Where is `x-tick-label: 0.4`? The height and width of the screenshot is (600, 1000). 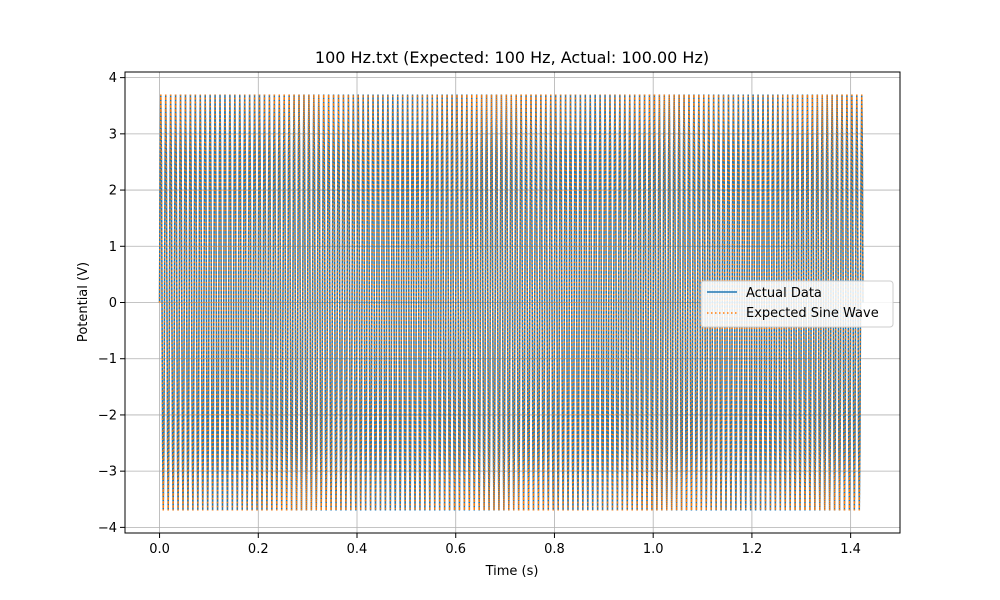 x-tick-label: 0.4 is located at coordinates (357, 549).